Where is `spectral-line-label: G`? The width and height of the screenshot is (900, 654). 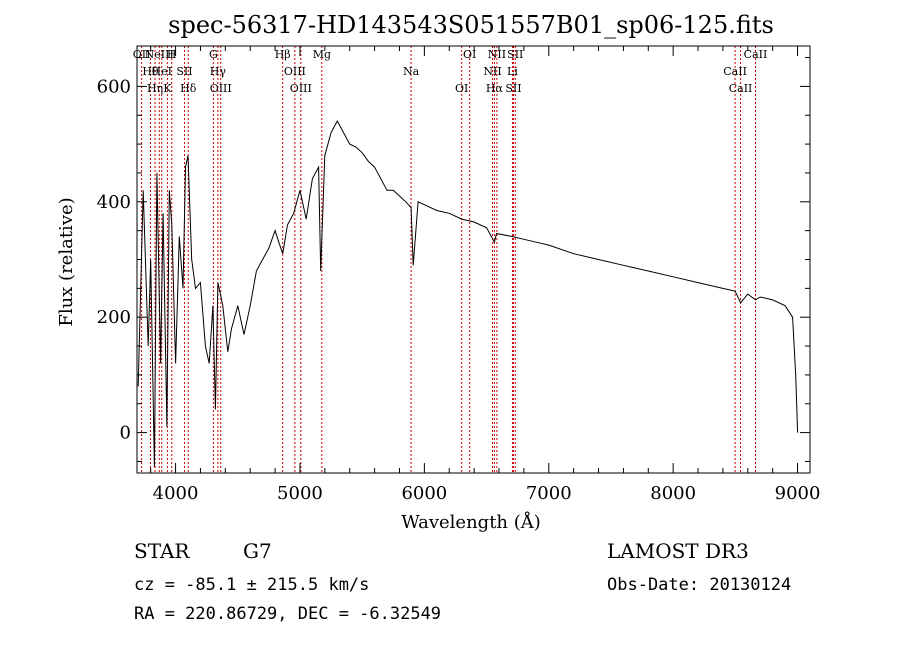
spectral-line-label: G is located at coordinates (213, 54).